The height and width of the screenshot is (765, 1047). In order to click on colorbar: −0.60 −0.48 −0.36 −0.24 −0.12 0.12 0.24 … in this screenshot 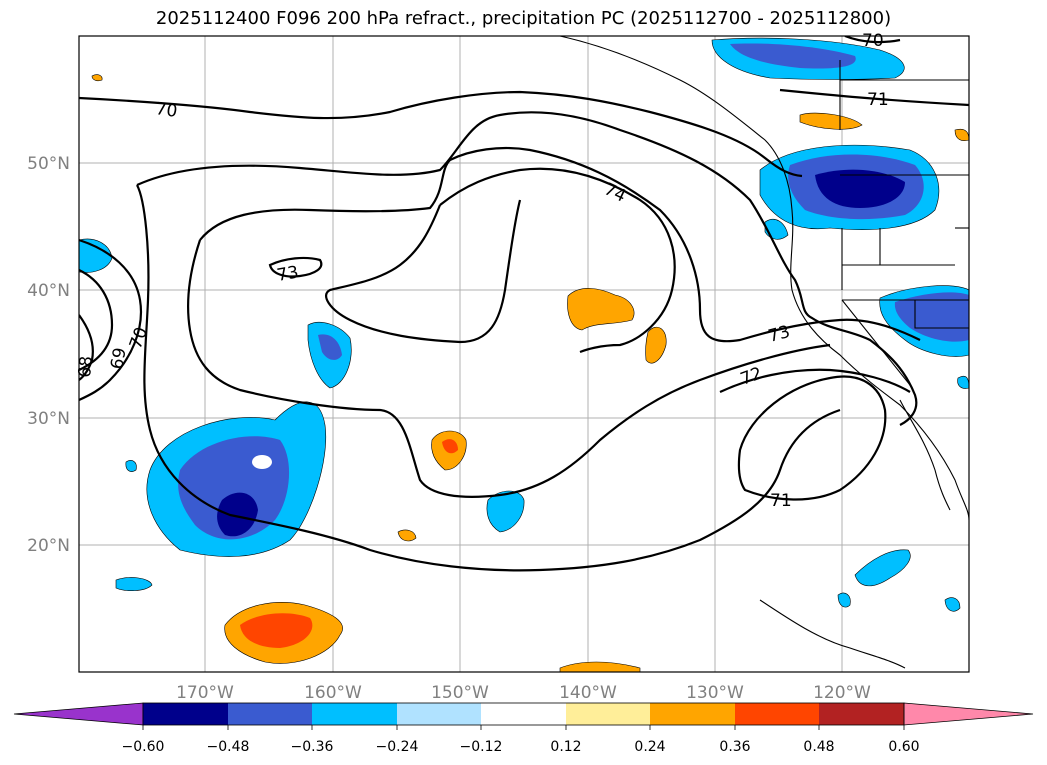, I will do `click(523, 728)`.